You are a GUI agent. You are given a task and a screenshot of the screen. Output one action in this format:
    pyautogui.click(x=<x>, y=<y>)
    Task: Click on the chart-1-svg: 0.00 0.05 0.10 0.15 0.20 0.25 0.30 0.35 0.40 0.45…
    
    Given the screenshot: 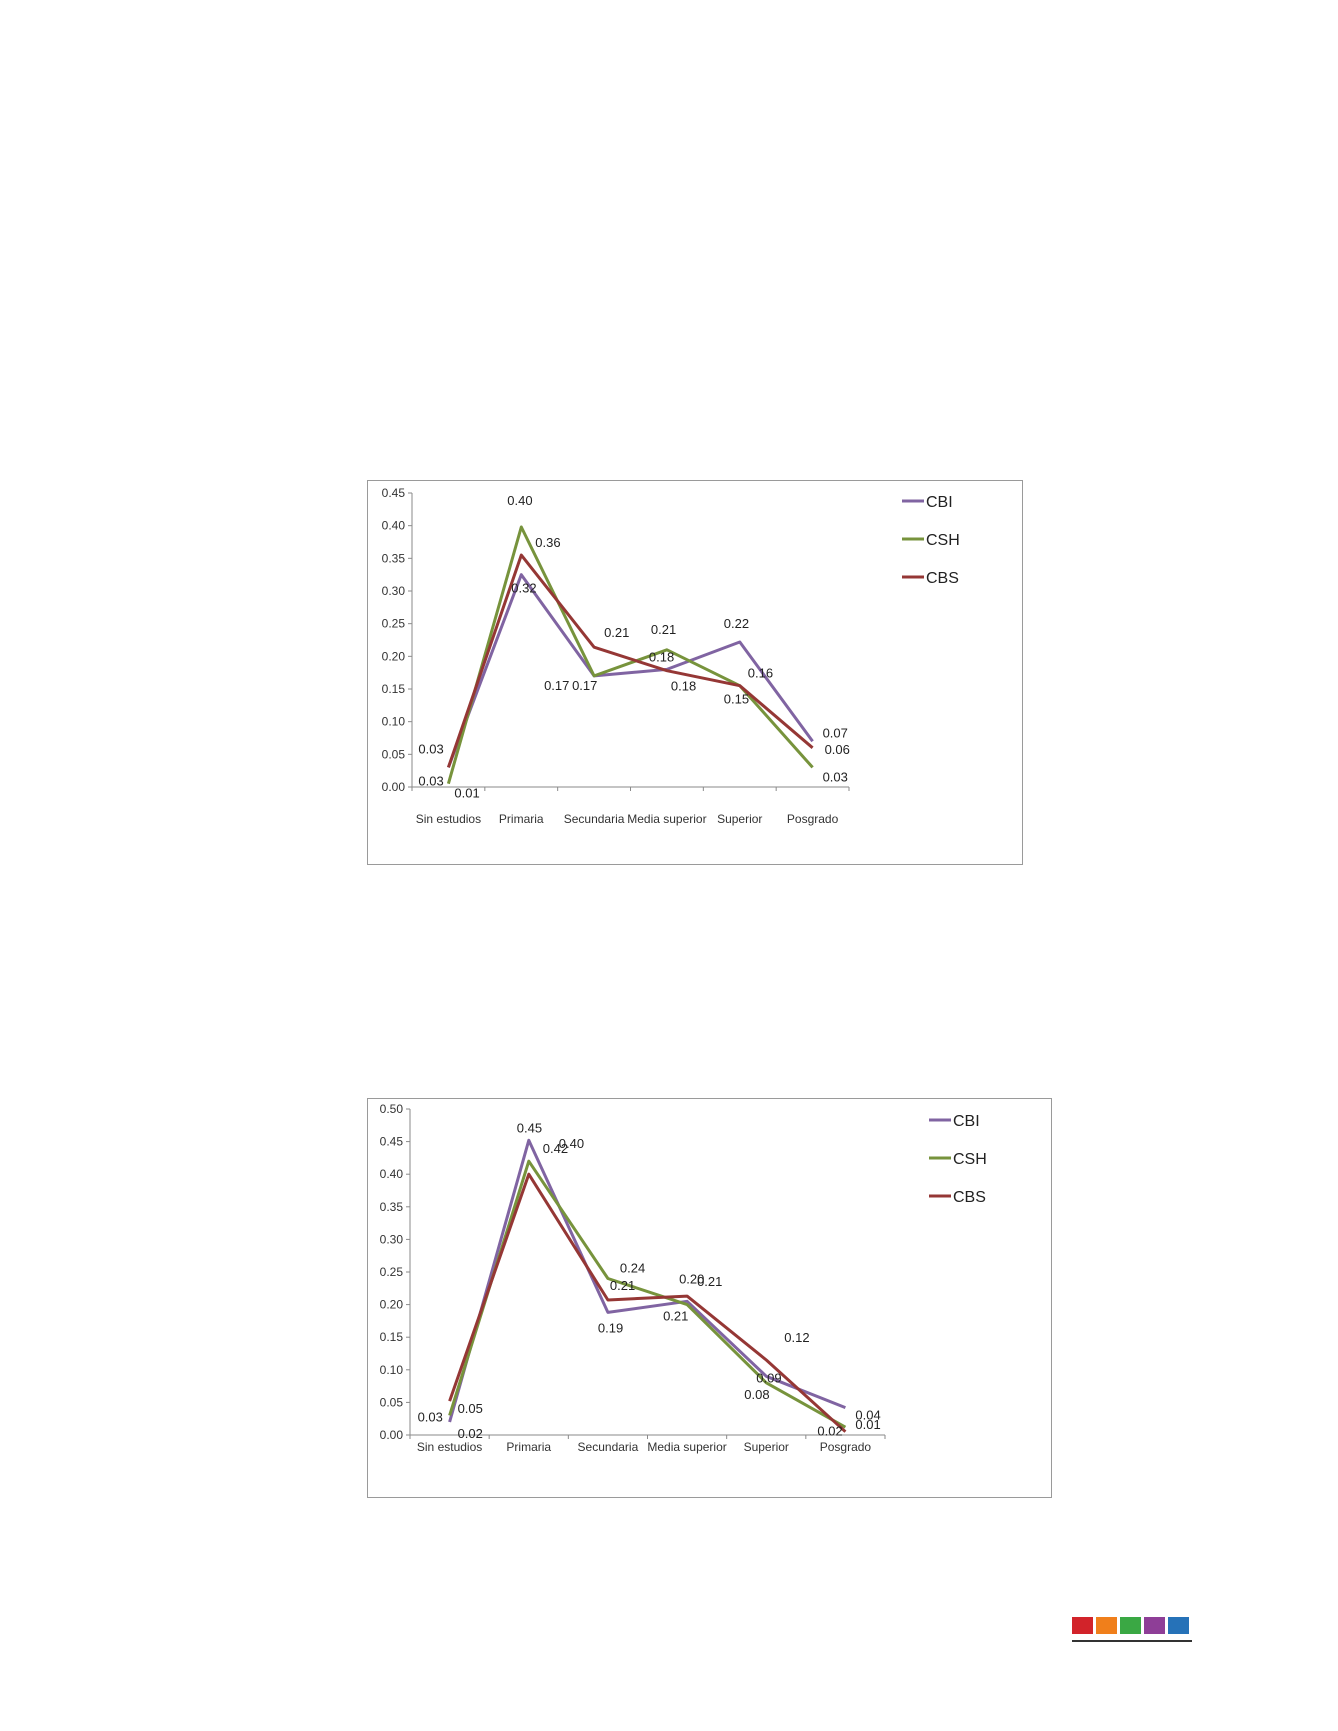 What is the action you would take?
    pyautogui.click(x=671, y=656)
    